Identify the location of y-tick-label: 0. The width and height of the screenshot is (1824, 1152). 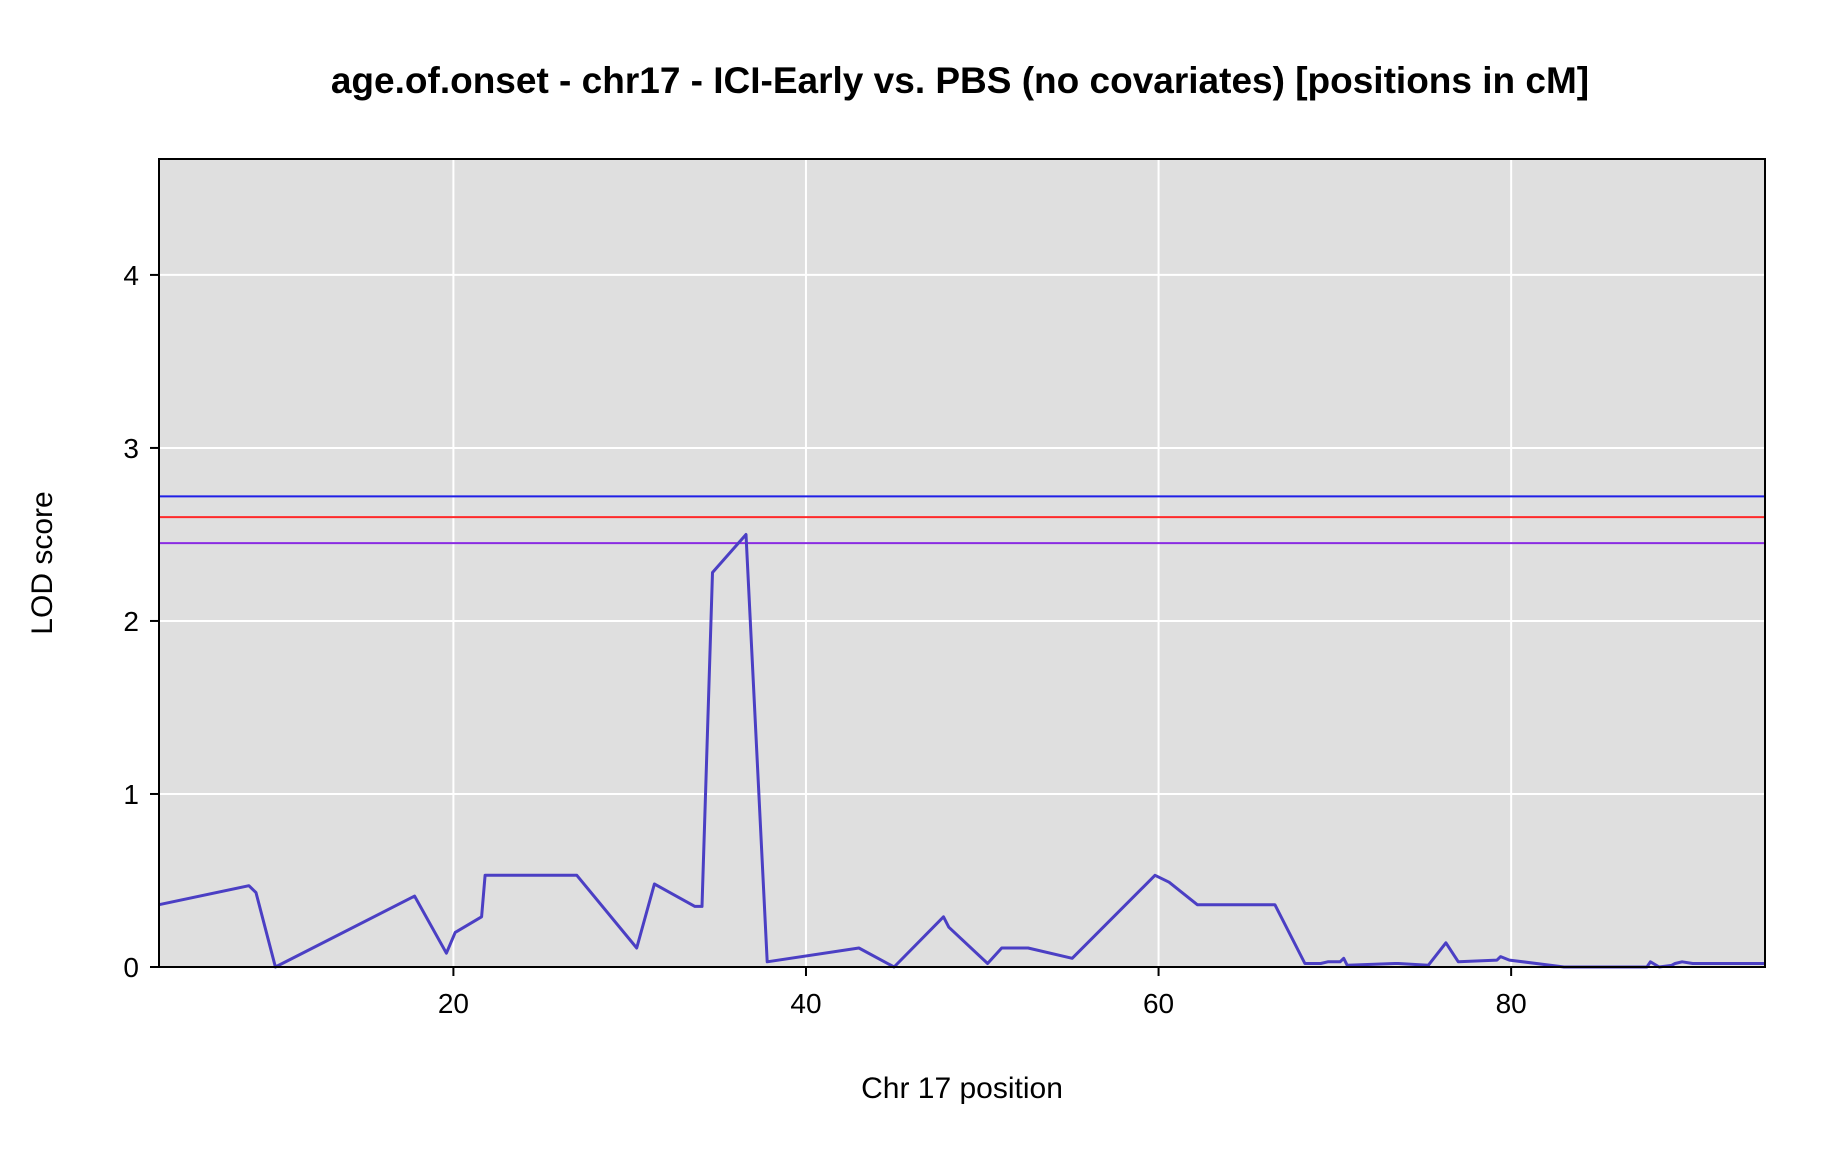
(131, 967).